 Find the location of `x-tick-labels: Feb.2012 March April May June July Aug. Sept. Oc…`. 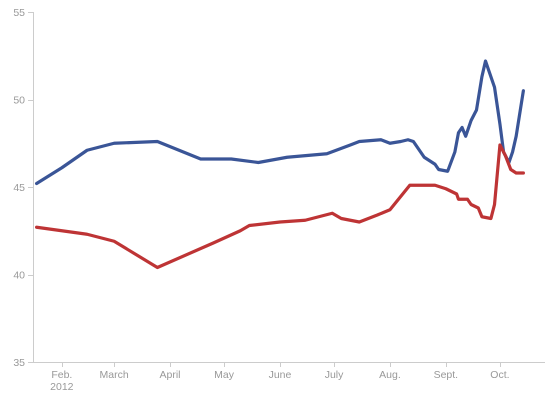

x-tick-labels: Feb.2012 March April May June July Aug. Sept. Oc… is located at coordinates (280, 377).